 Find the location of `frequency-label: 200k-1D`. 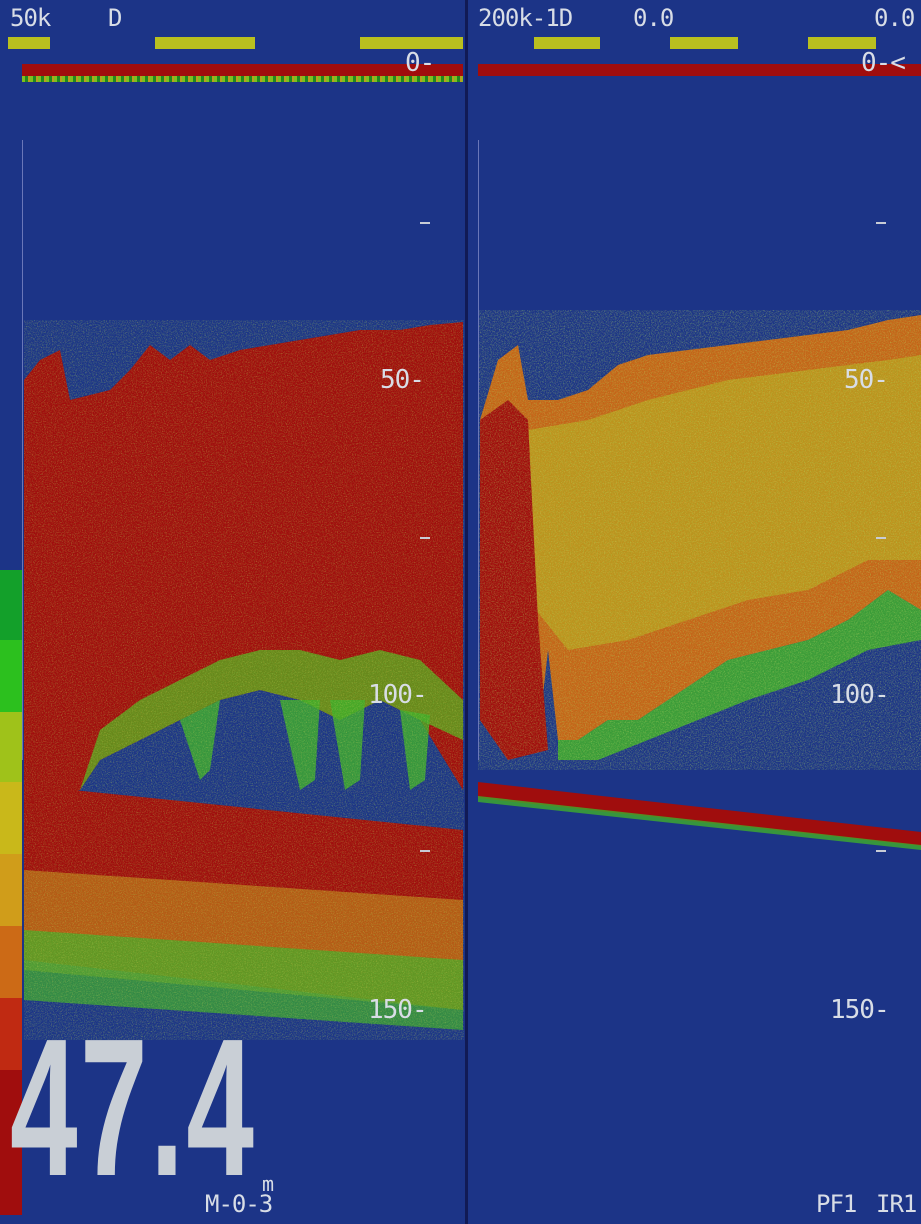

frequency-label: 200k-1D is located at coordinates (525, 18).